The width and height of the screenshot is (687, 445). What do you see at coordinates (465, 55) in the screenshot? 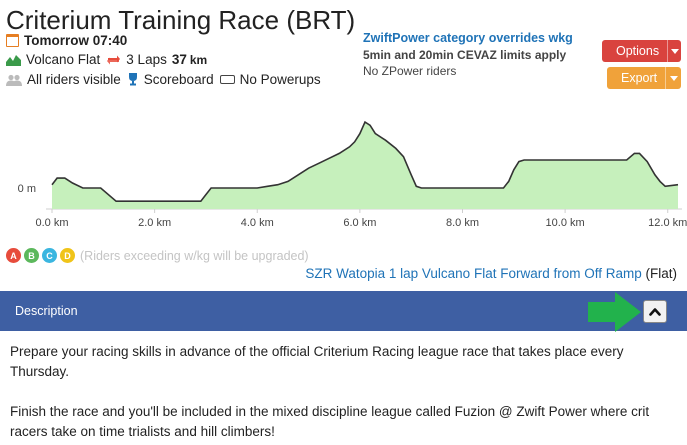
I see `cevaz-limits-text: 5min and 20min CEVAZ limits apply` at bounding box center [465, 55].